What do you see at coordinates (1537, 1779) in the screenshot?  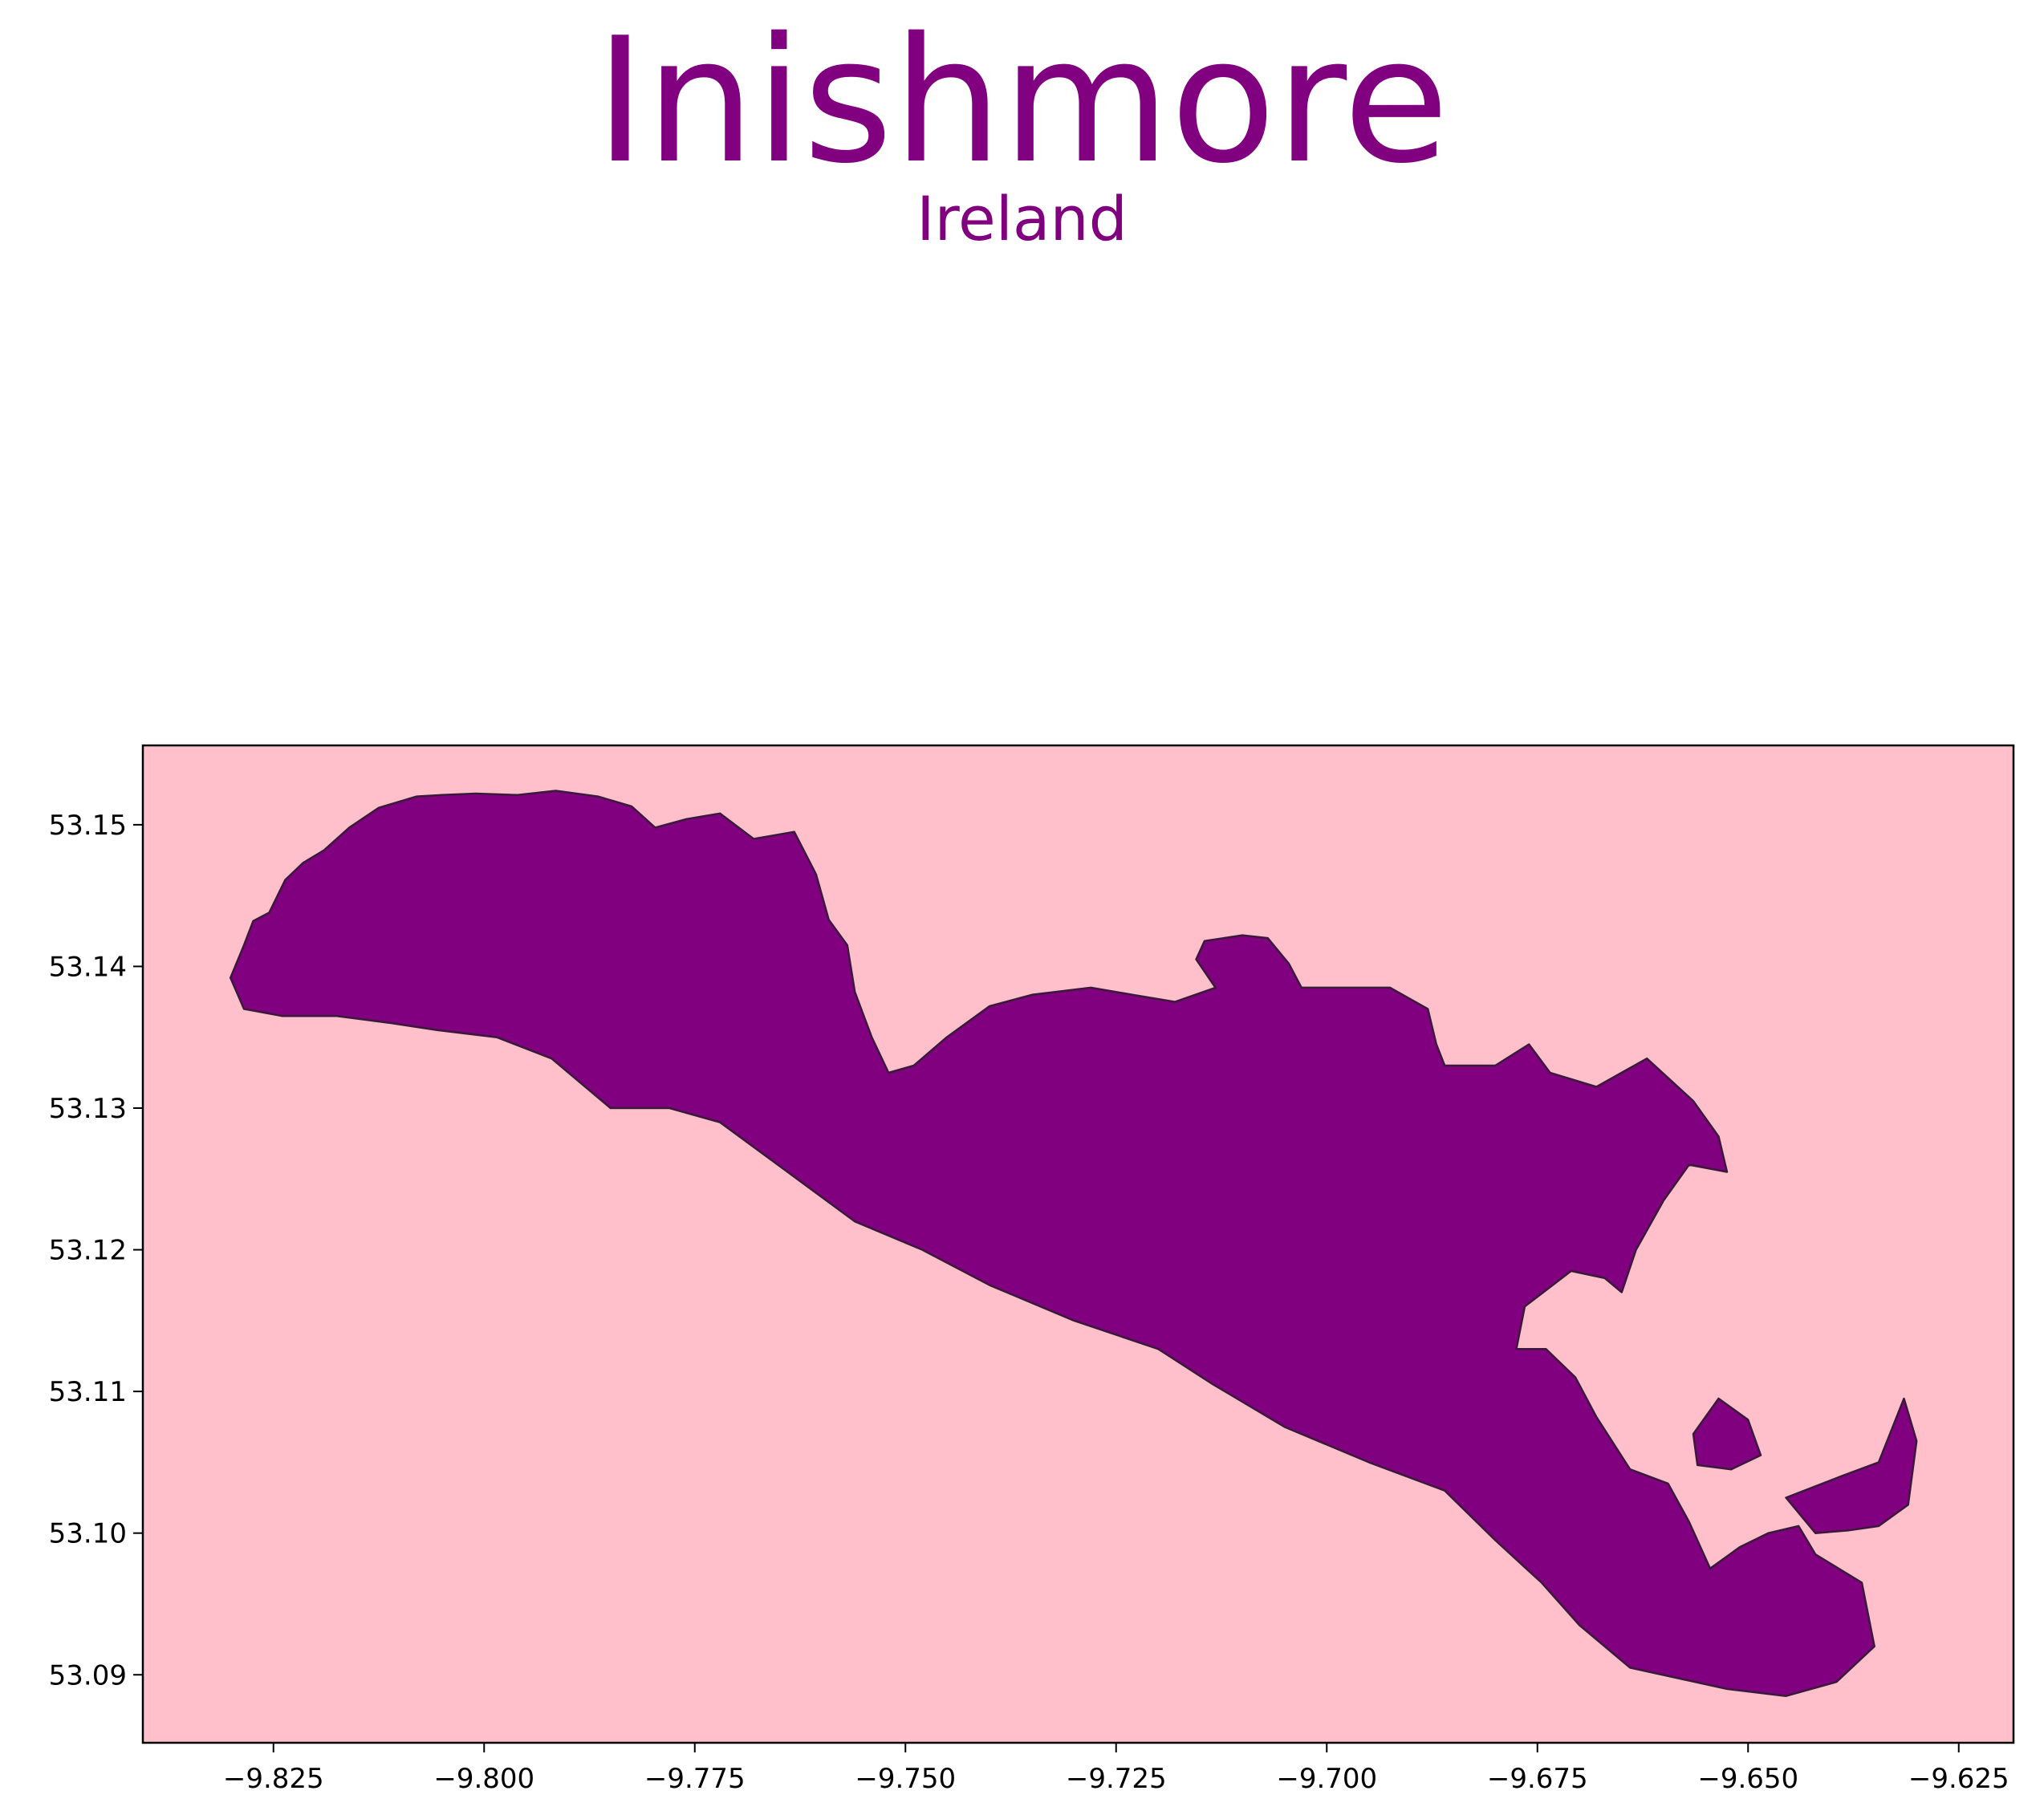 I see `x-tick-label: −9.675` at bounding box center [1537, 1779].